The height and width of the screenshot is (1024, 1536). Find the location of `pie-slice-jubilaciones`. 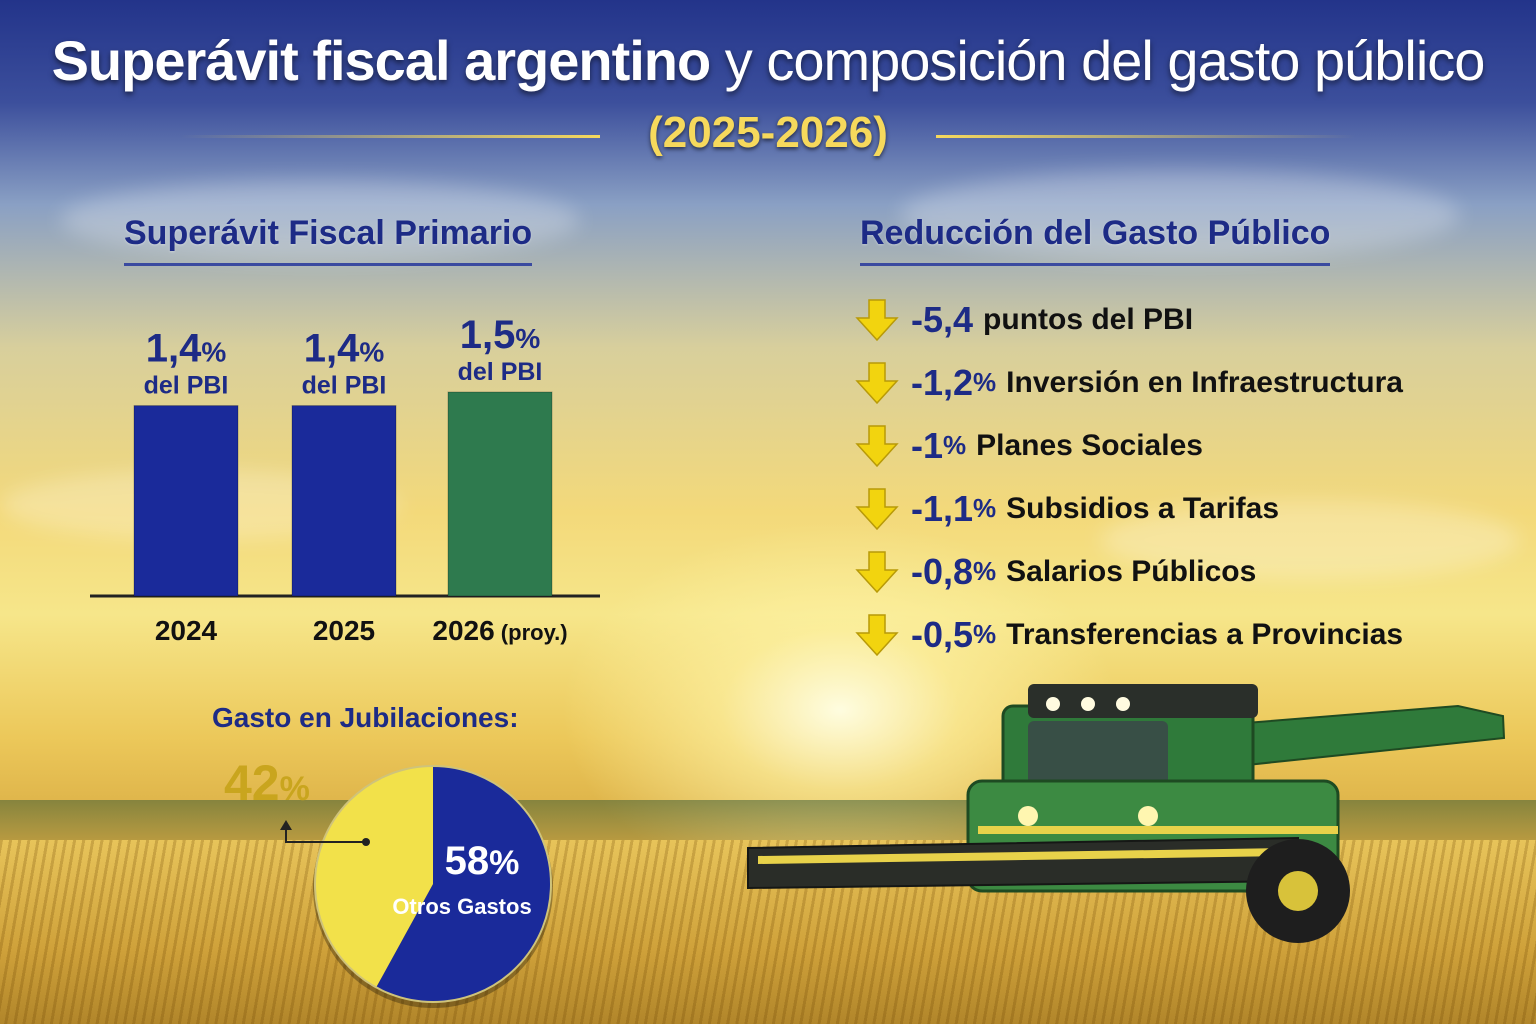

pie-slice-jubilaciones is located at coordinates (374, 877).